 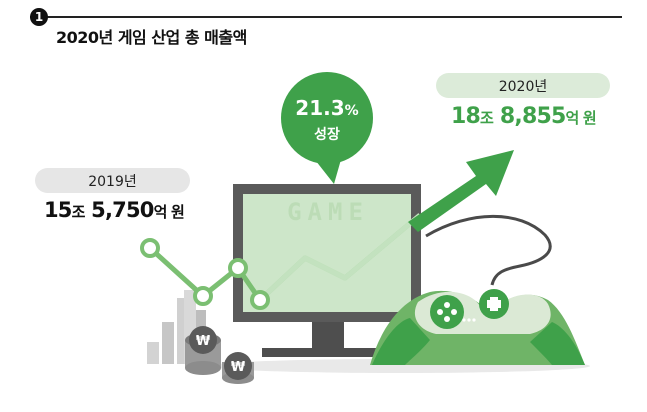 What do you see at coordinates (477, 327) in the screenshot?
I see `game-controller-icon` at bounding box center [477, 327].